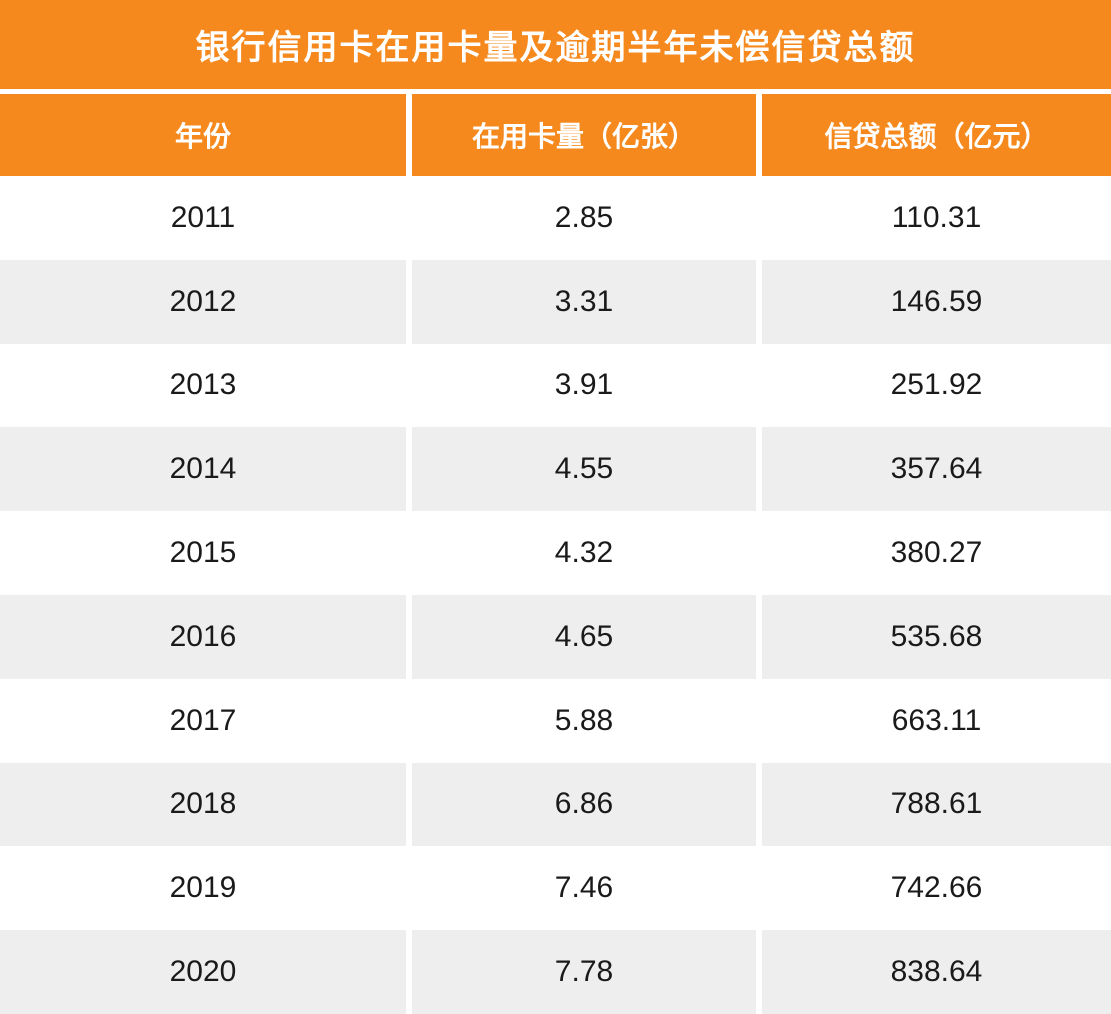  I want to click on table-header-row: 年份 在用卡量（亿张） 信贷总额（亿元）, so click(555, 135).